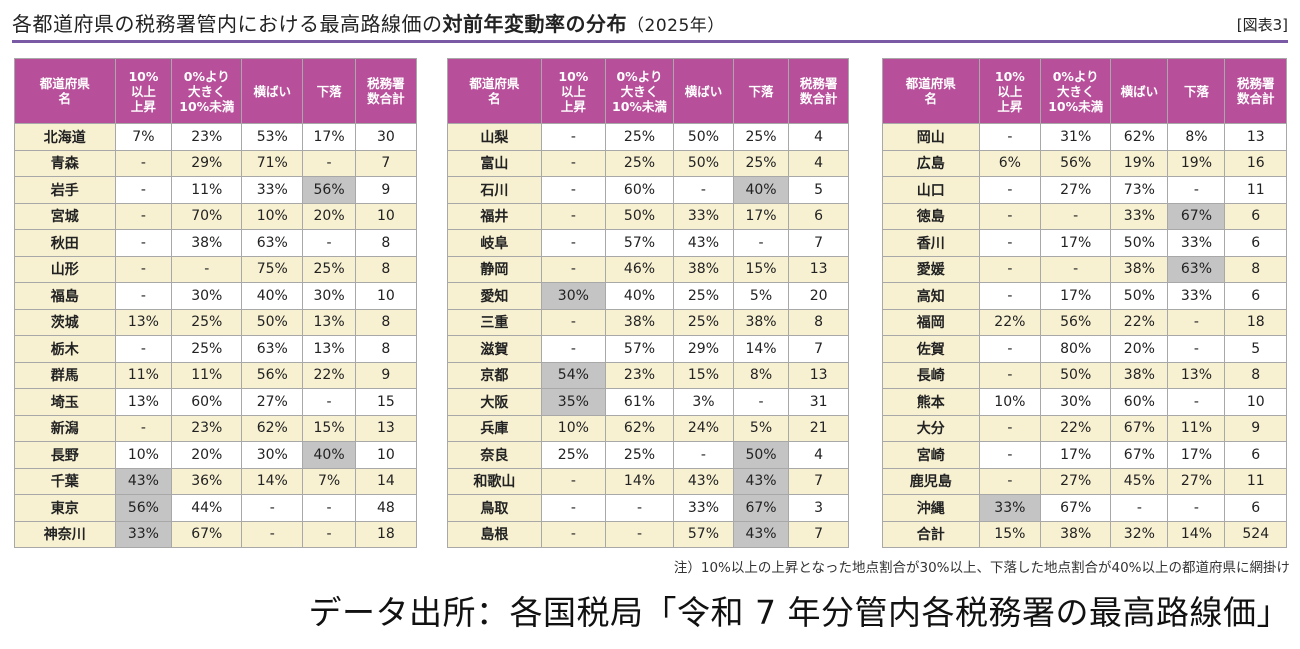 The height and width of the screenshot is (649, 1300). What do you see at coordinates (65, 455) in the screenshot?
I see `prefecture-cell: 長野` at bounding box center [65, 455].